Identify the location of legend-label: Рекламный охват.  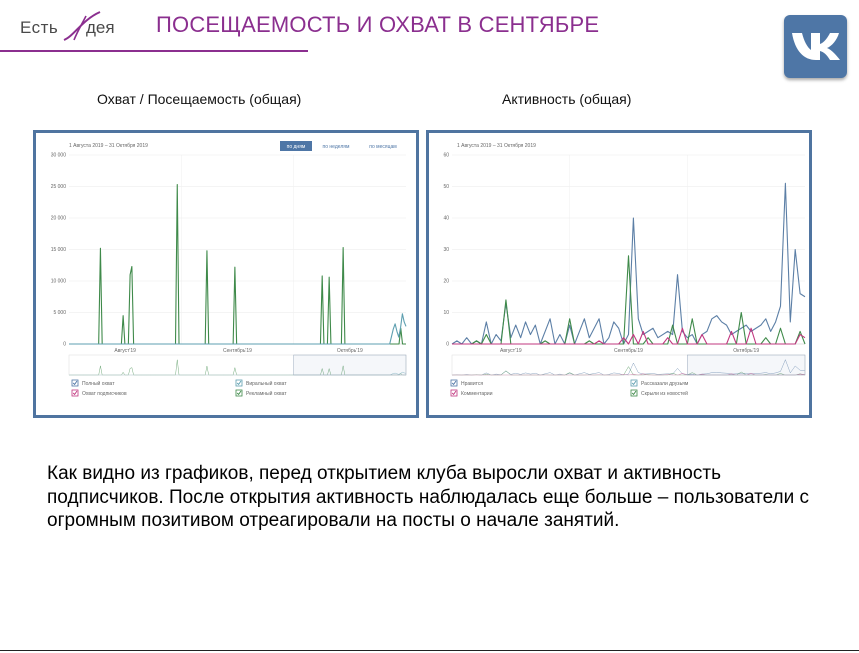
(266, 393).